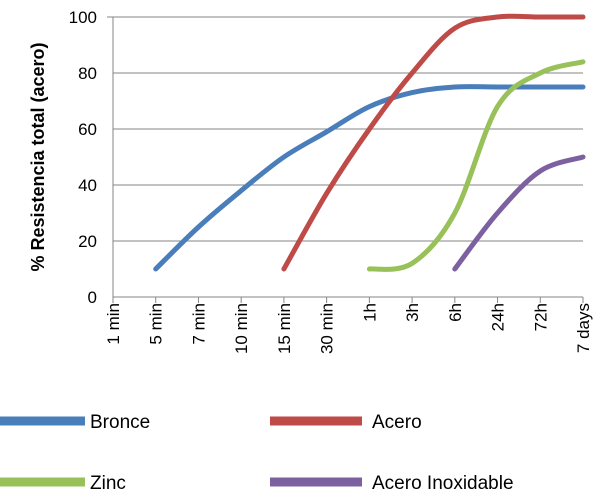 The width and height of the screenshot is (605, 491). I want to click on legend-label: Acero, so click(397, 422).